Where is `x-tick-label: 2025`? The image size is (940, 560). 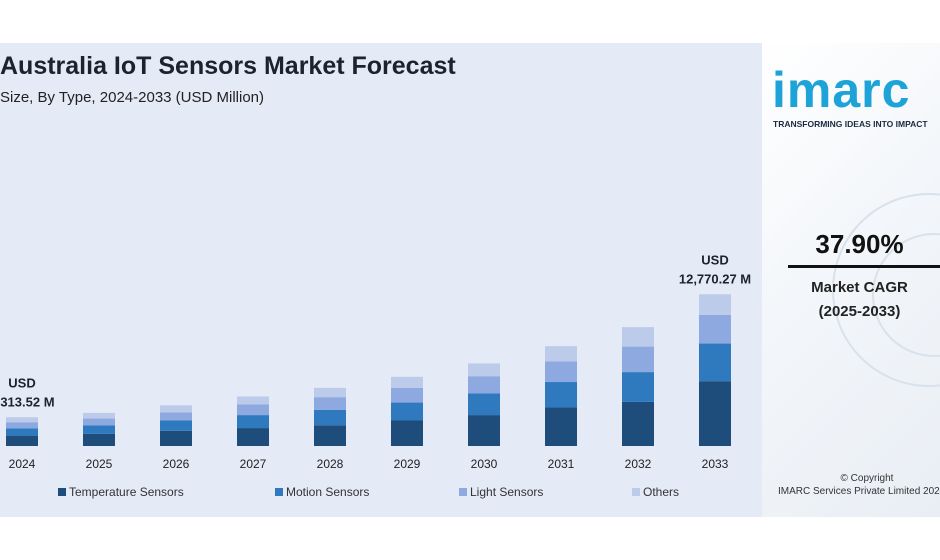
x-tick-label: 2025 is located at coordinates (99, 464).